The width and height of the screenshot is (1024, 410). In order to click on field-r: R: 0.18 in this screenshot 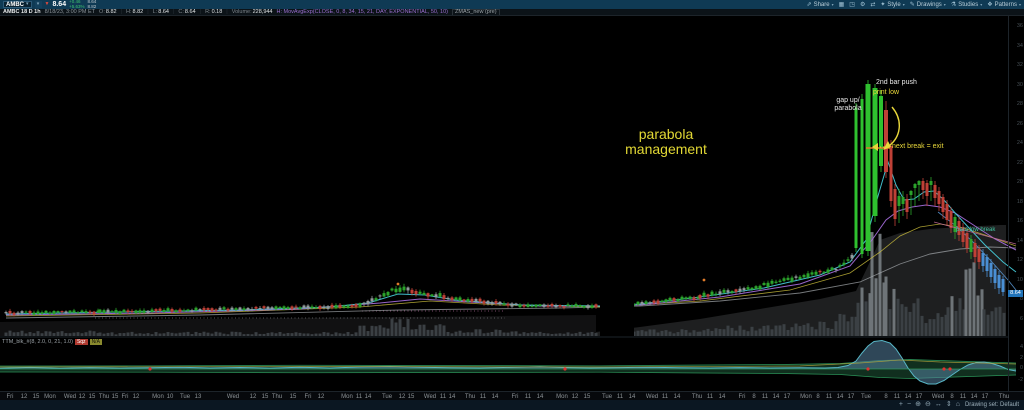, I will do `click(213, 12)`.